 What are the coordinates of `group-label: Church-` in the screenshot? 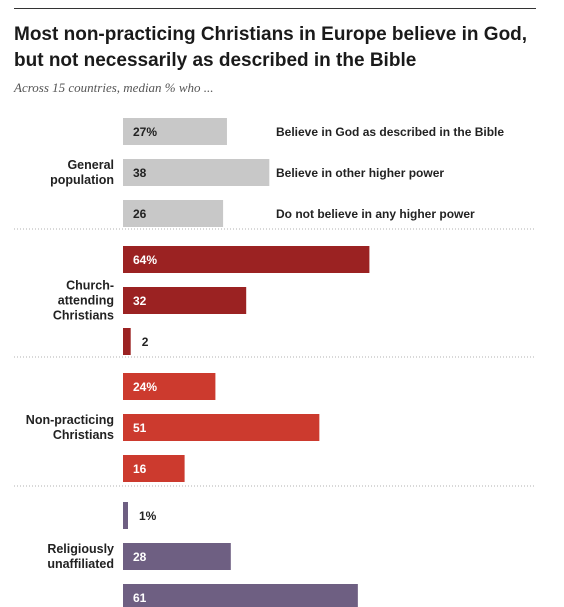 It's located at (90, 286).